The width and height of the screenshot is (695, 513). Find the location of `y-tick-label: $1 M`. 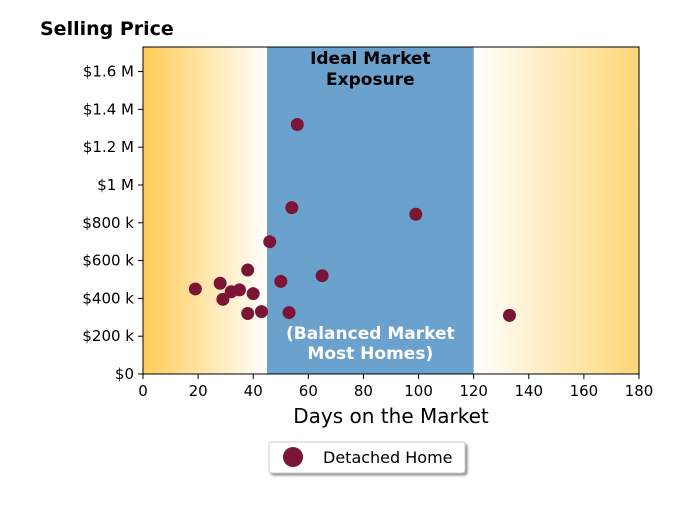

y-tick-label: $1 M is located at coordinates (115, 185).